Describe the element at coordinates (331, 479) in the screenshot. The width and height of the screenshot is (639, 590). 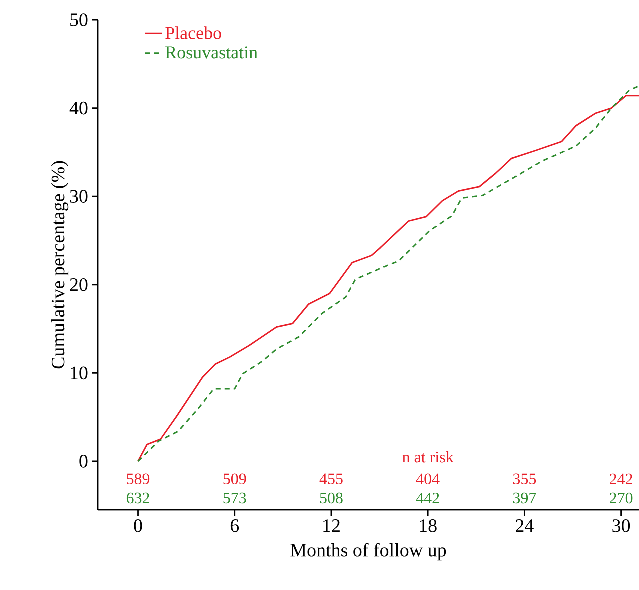
I see `annotation: 455` at that location.